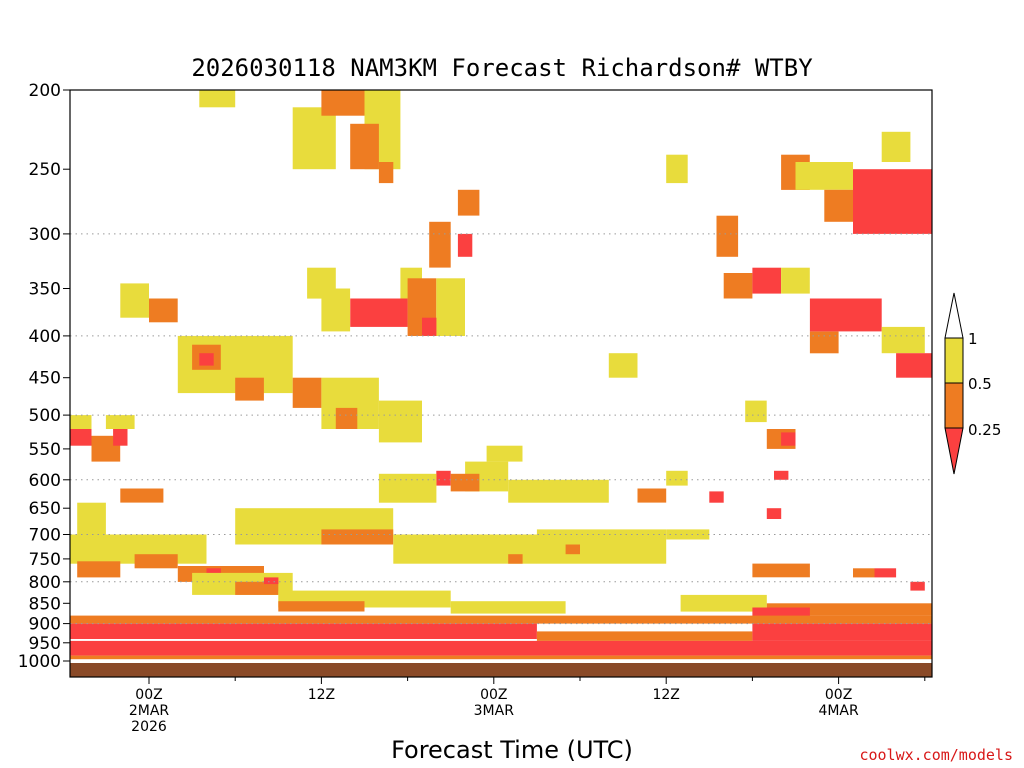  I want to click on colorbar: 1 0.5 0.25, so click(972, 383).